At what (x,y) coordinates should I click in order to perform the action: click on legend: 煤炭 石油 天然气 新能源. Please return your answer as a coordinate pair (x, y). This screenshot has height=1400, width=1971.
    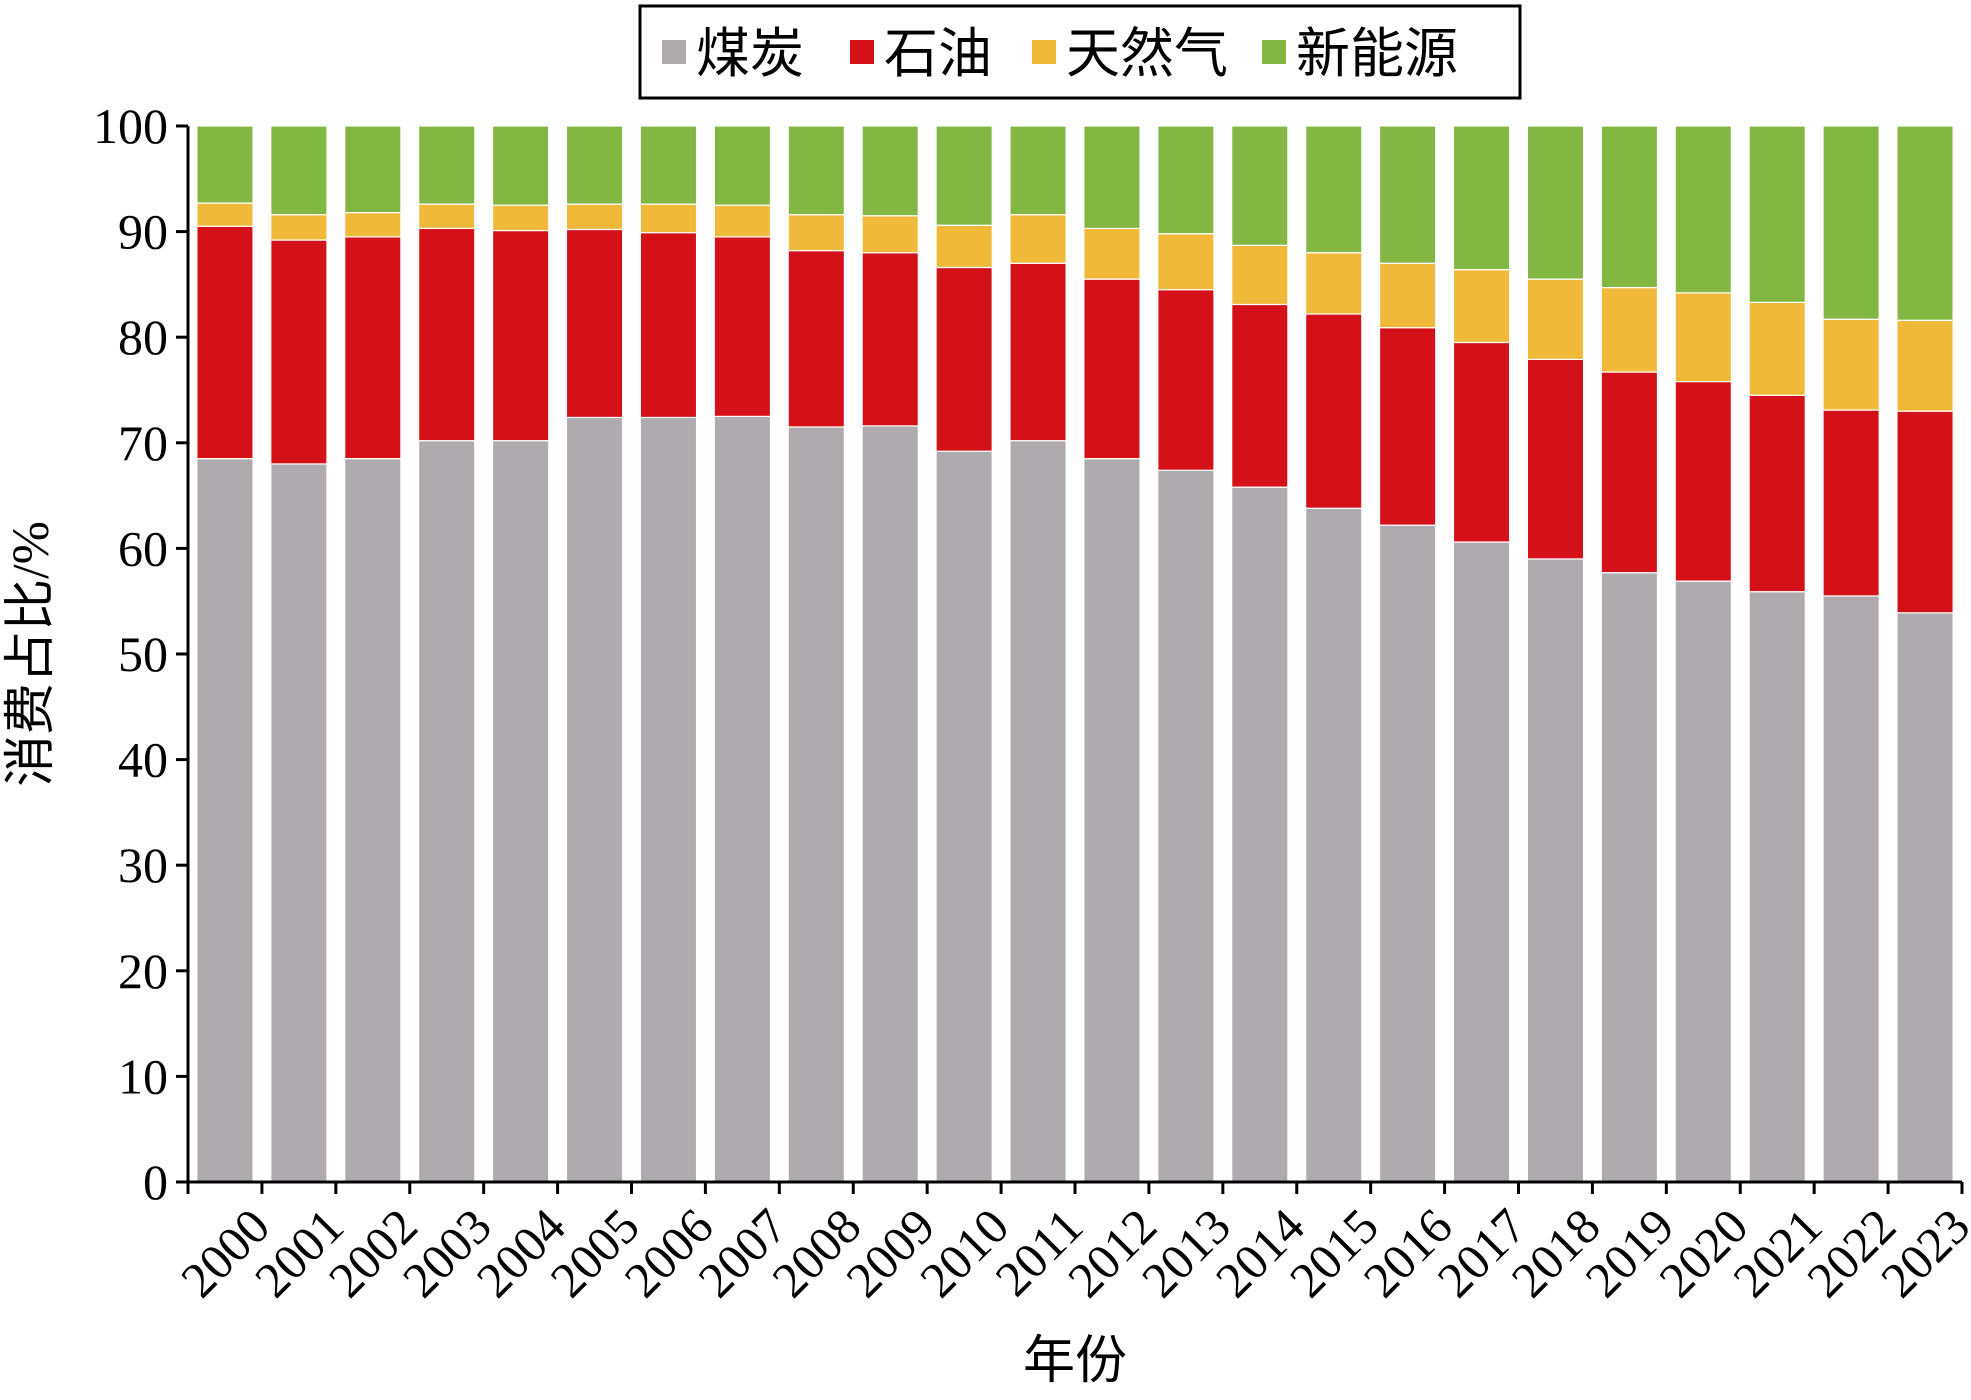
    Looking at the image, I should click on (1080, 52).